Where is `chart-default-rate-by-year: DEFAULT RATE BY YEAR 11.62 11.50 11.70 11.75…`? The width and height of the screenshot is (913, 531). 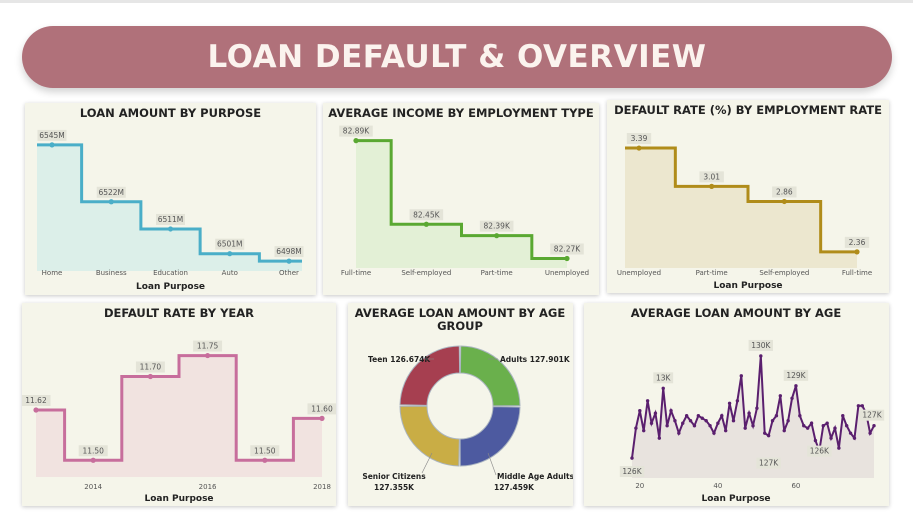 chart-default-rate-by-year: DEFAULT RATE BY YEAR 11.62 11.50 11.70 11.75… is located at coordinates (179, 405).